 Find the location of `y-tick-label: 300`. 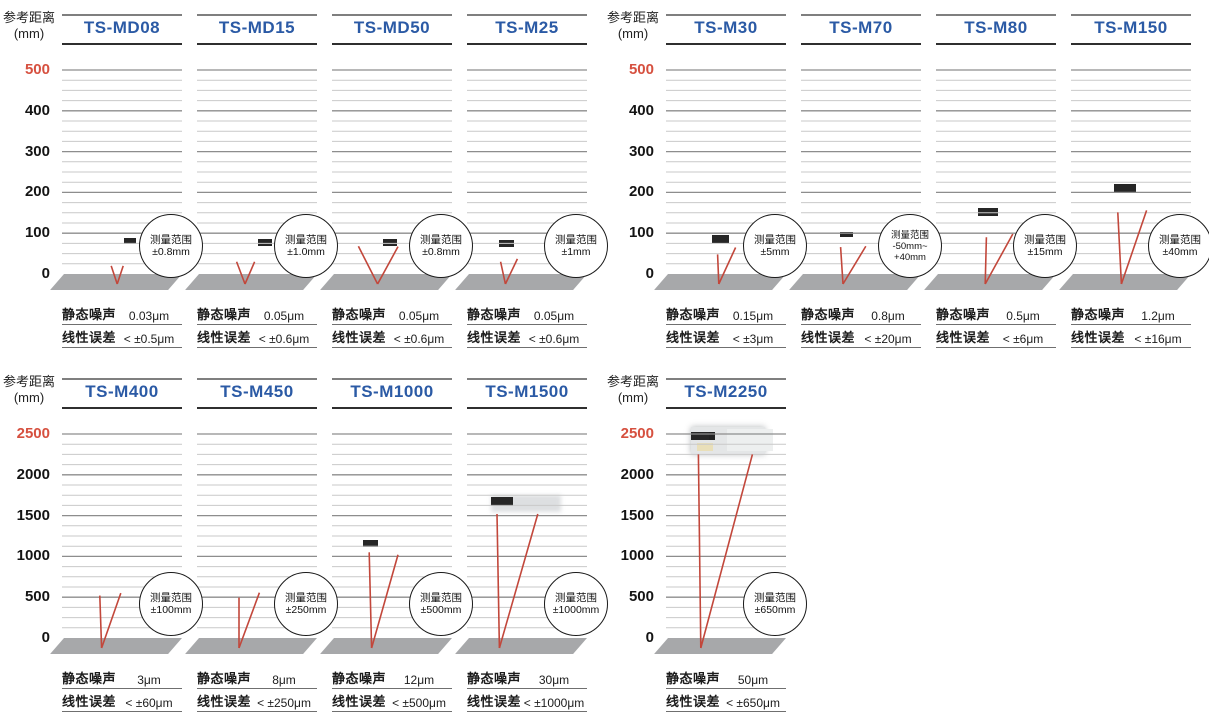

y-tick-label: 300 is located at coordinates (641, 151).